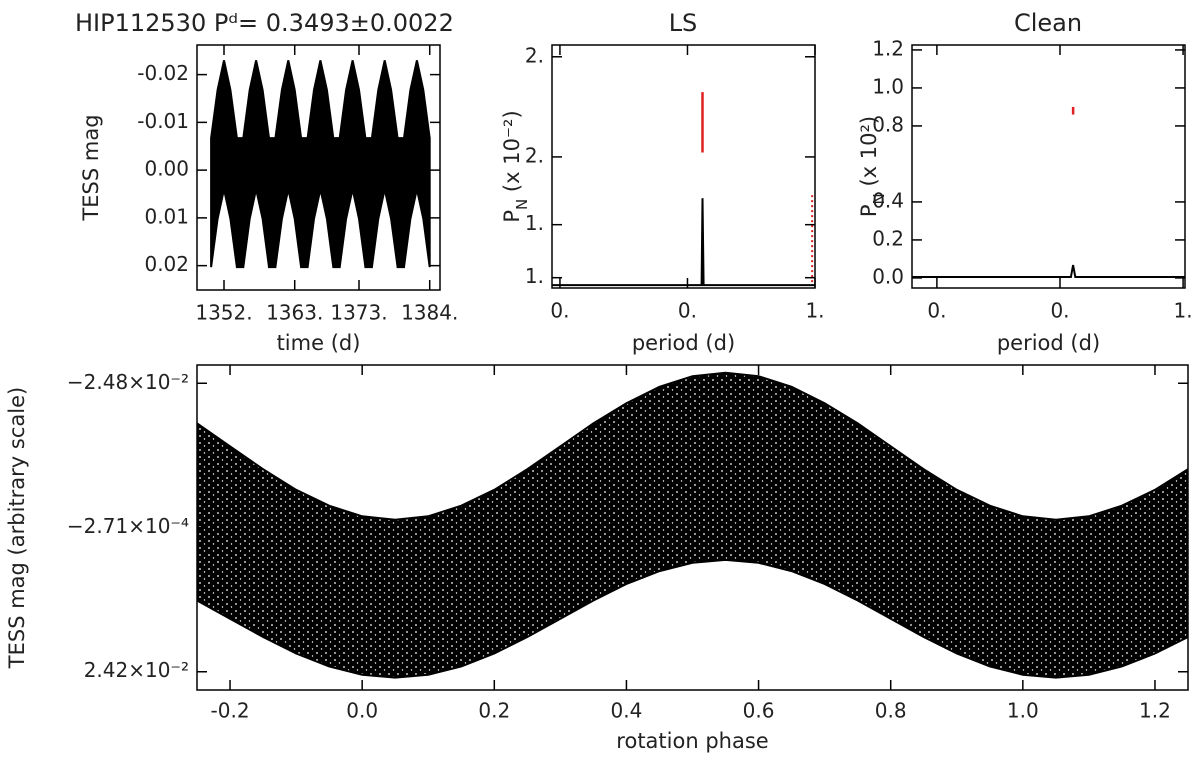 The width and height of the screenshot is (1200, 761). I want to click on y-axis-label: PN (x 10²), so click(872, 166).